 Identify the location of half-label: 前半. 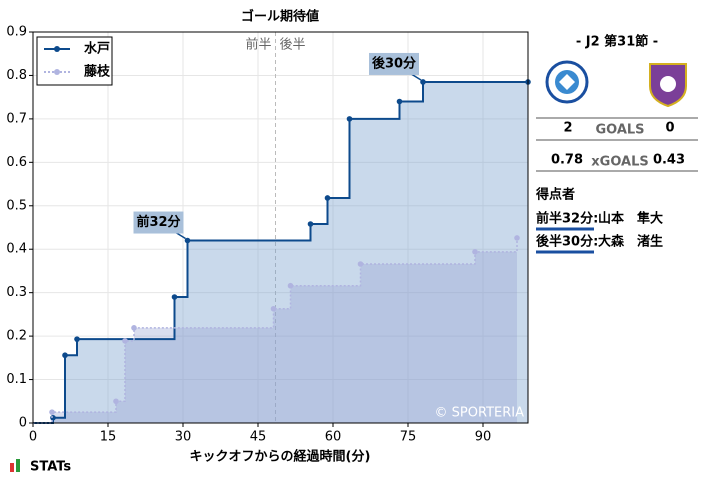
(258, 45).